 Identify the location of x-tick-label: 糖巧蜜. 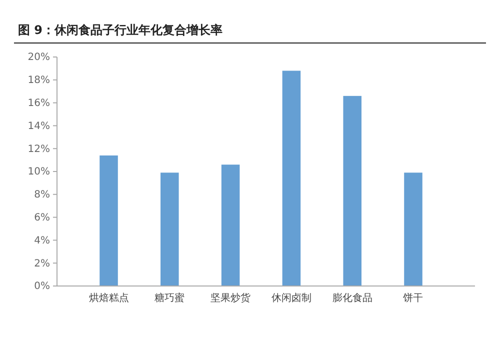
(169, 298).